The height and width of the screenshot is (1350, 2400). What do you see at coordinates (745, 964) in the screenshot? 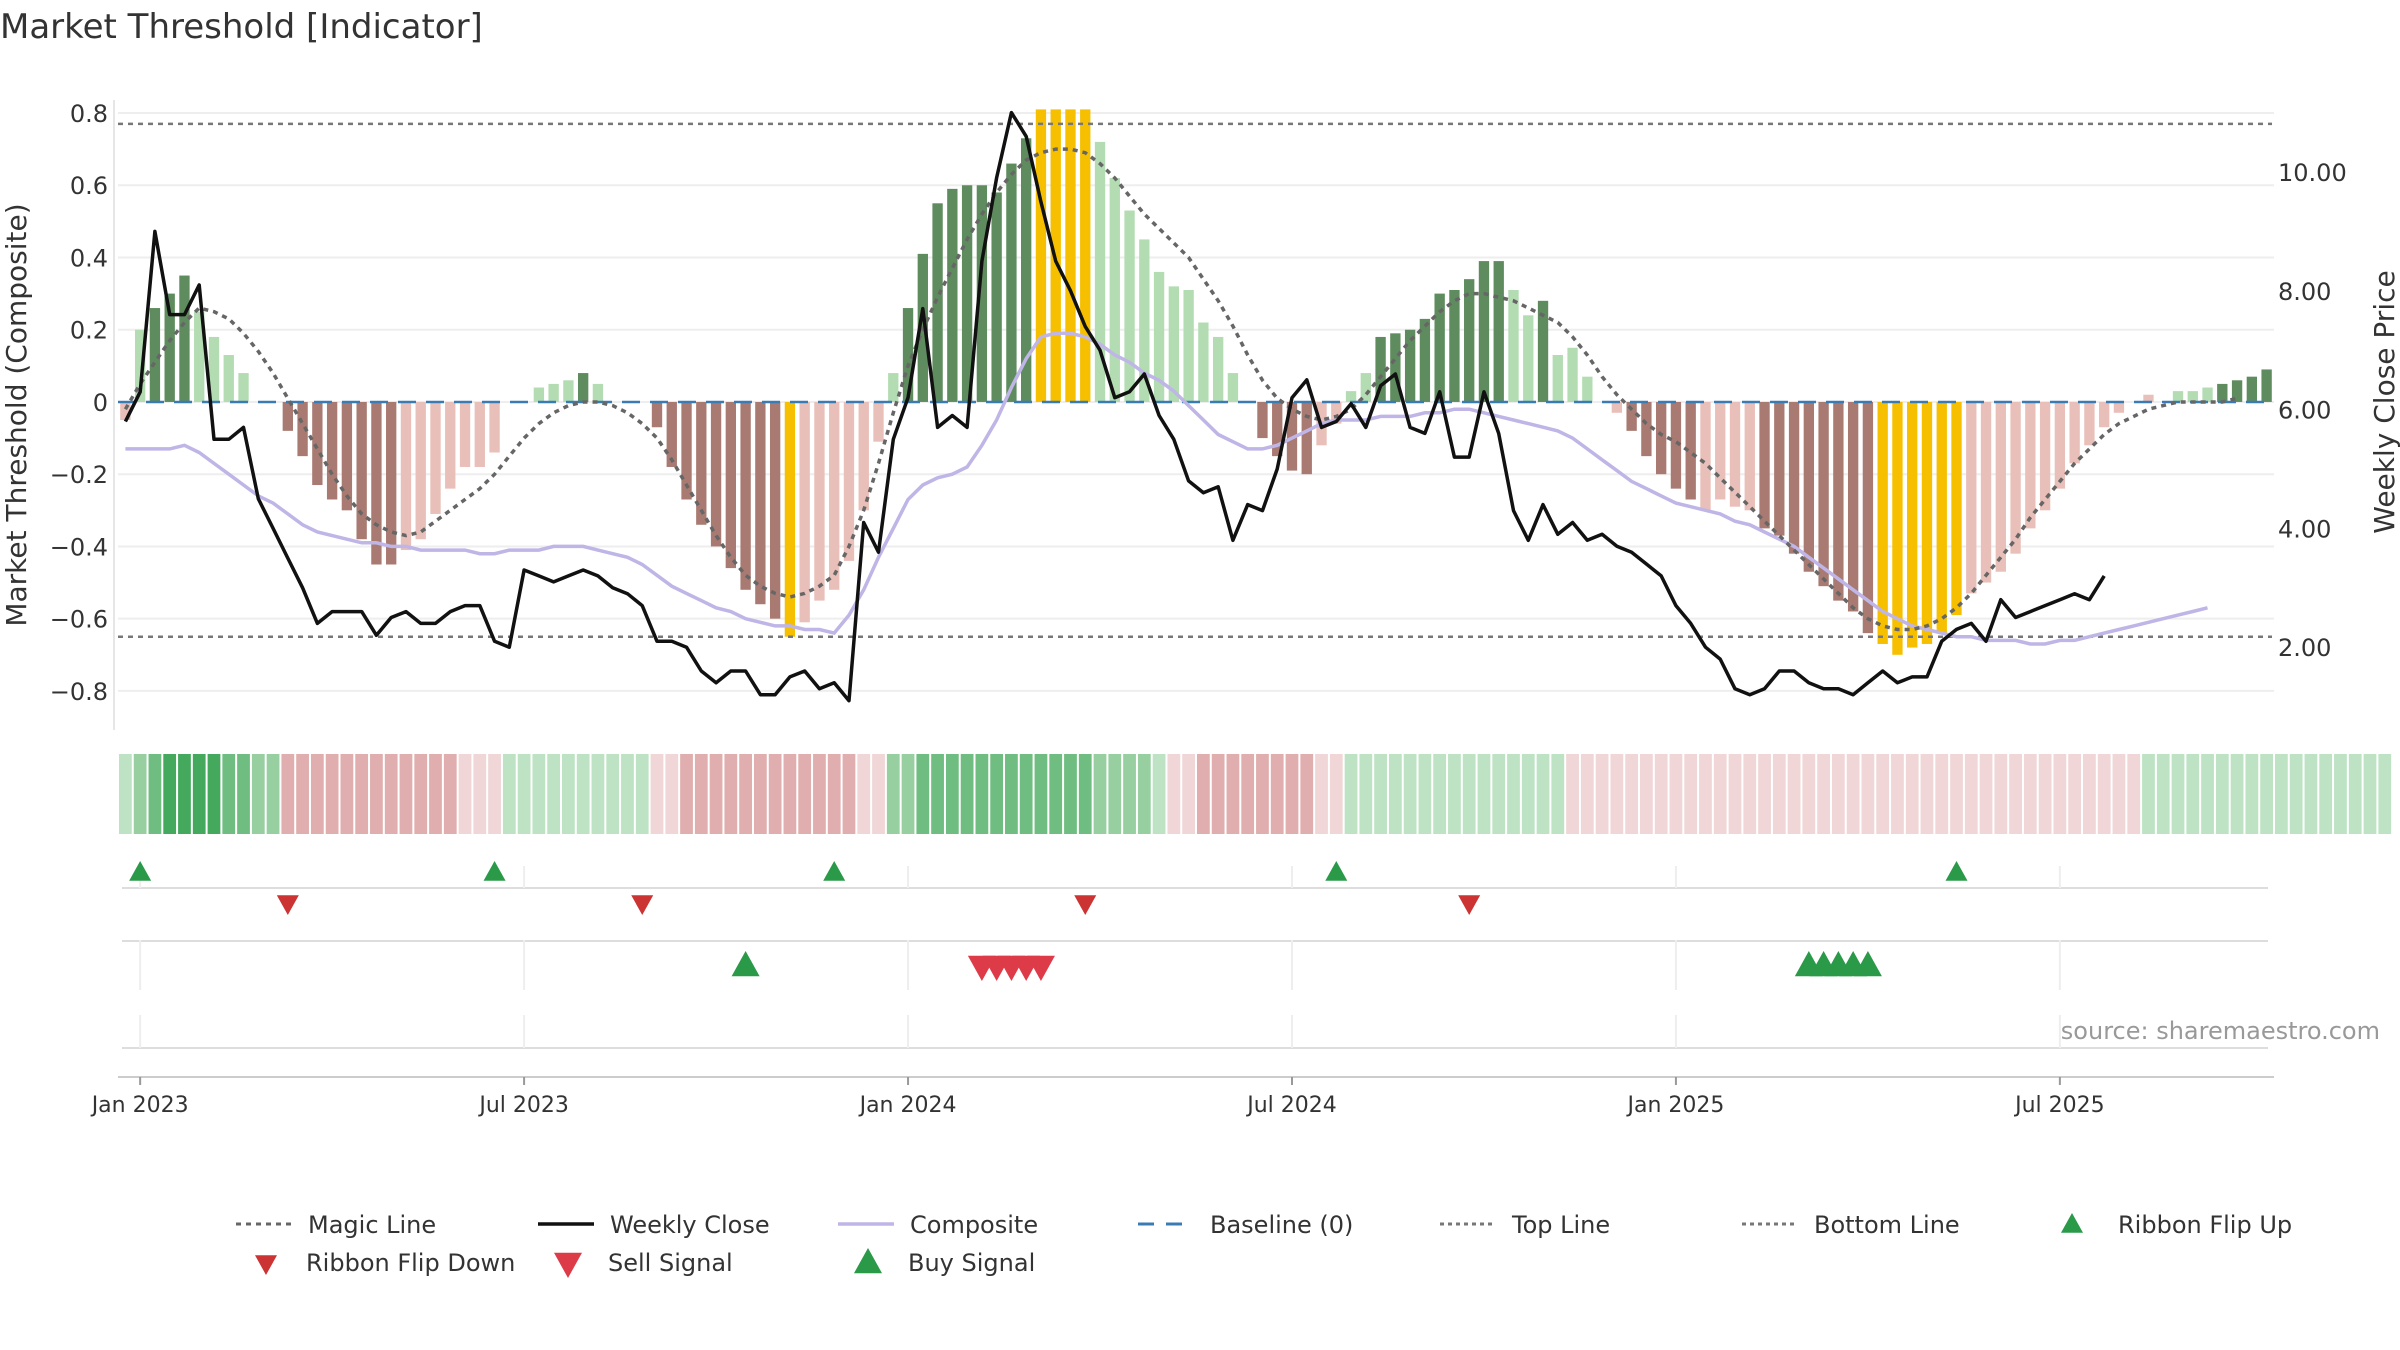
I see `buy-signal-marker` at bounding box center [745, 964].